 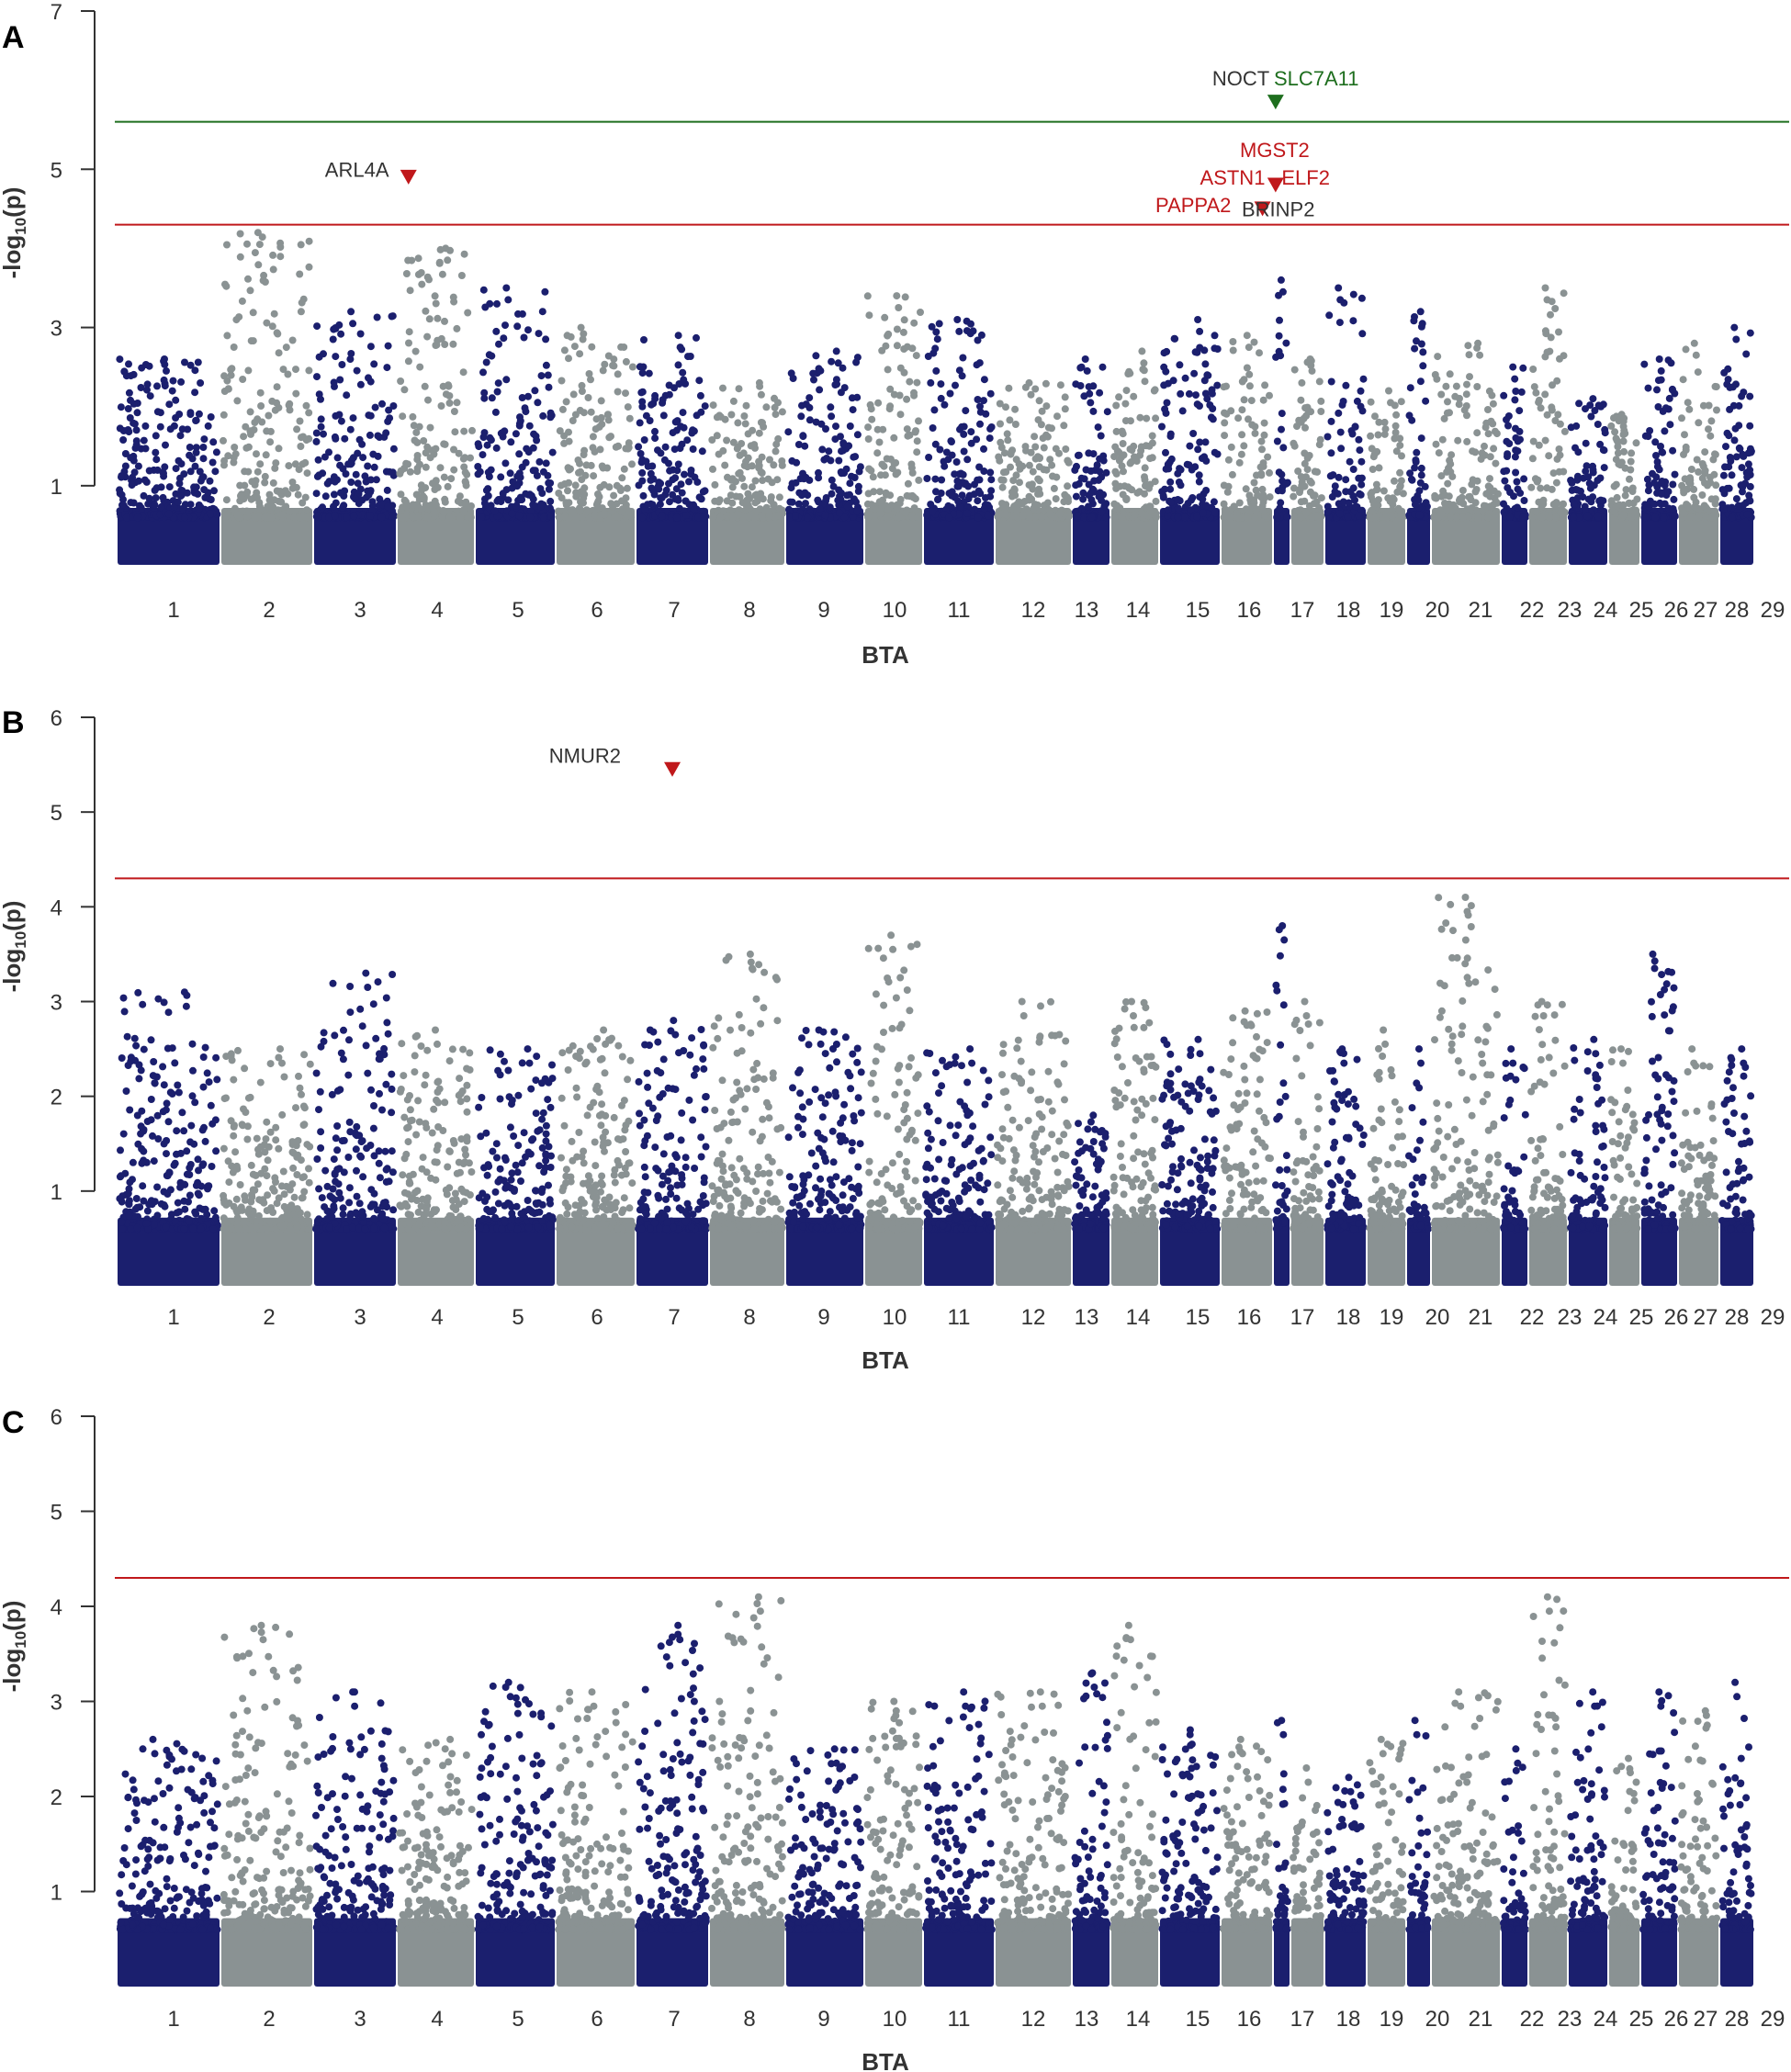 What do you see at coordinates (1275, 103) in the screenshot?
I see `hit-marker-green` at bounding box center [1275, 103].